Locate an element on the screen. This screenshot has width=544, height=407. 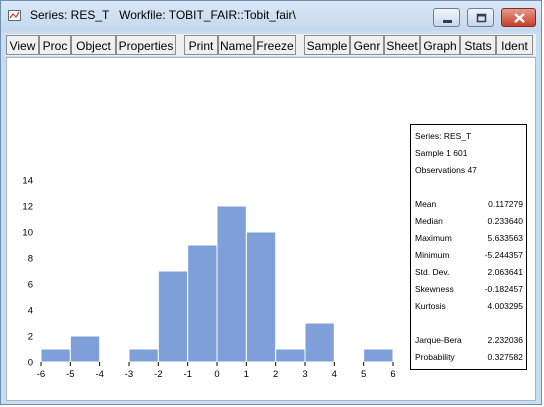
x-tick-label: 6 is located at coordinates (392, 374).